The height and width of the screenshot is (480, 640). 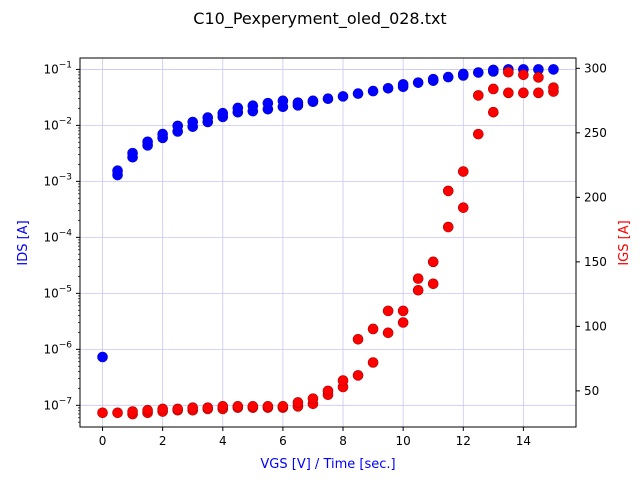 What do you see at coordinates (595, 262) in the screenshot?
I see `y-right-tick-label: 150` at bounding box center [595, 262].